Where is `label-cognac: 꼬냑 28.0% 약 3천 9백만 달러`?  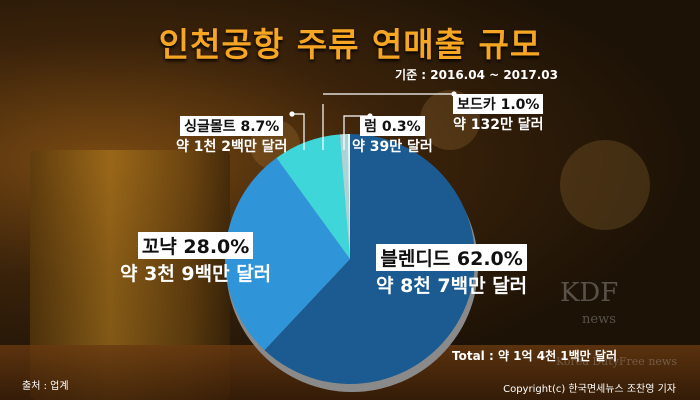
label-cognac: 꼬냑 28.0% 약 3천 9백만 달러 is located at coordinates (195, 259).